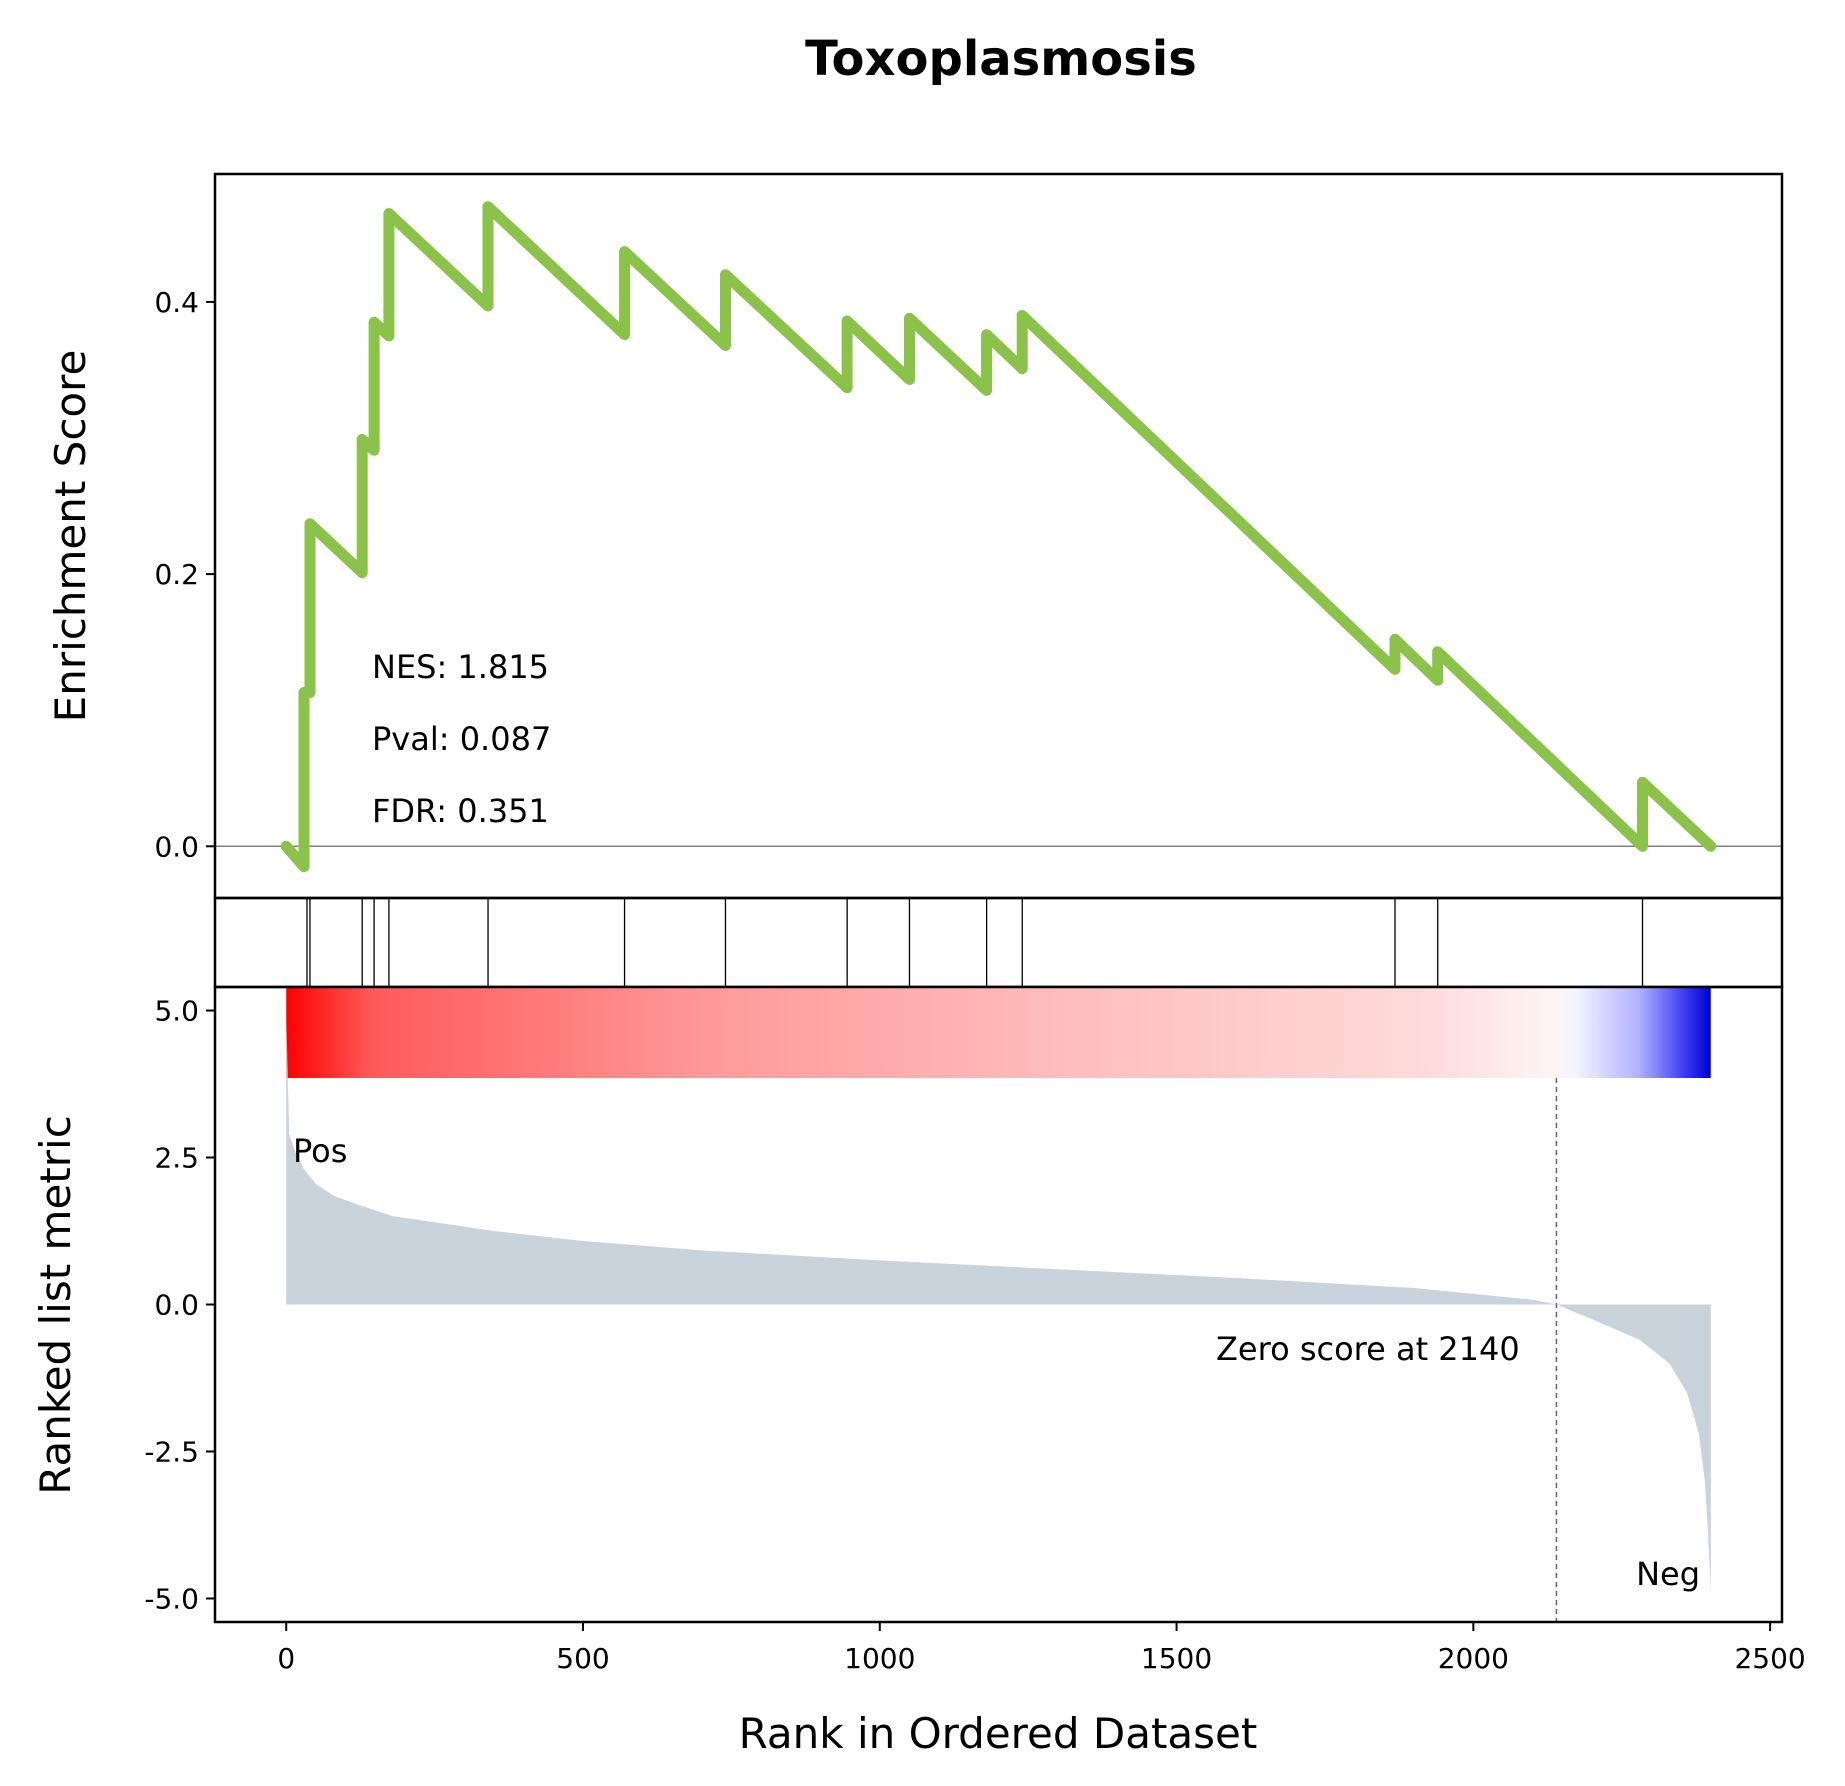 The height and width of the screenshot is (1786, 1845). I want to click on x-tick-label: 0, so click(286, 1658).